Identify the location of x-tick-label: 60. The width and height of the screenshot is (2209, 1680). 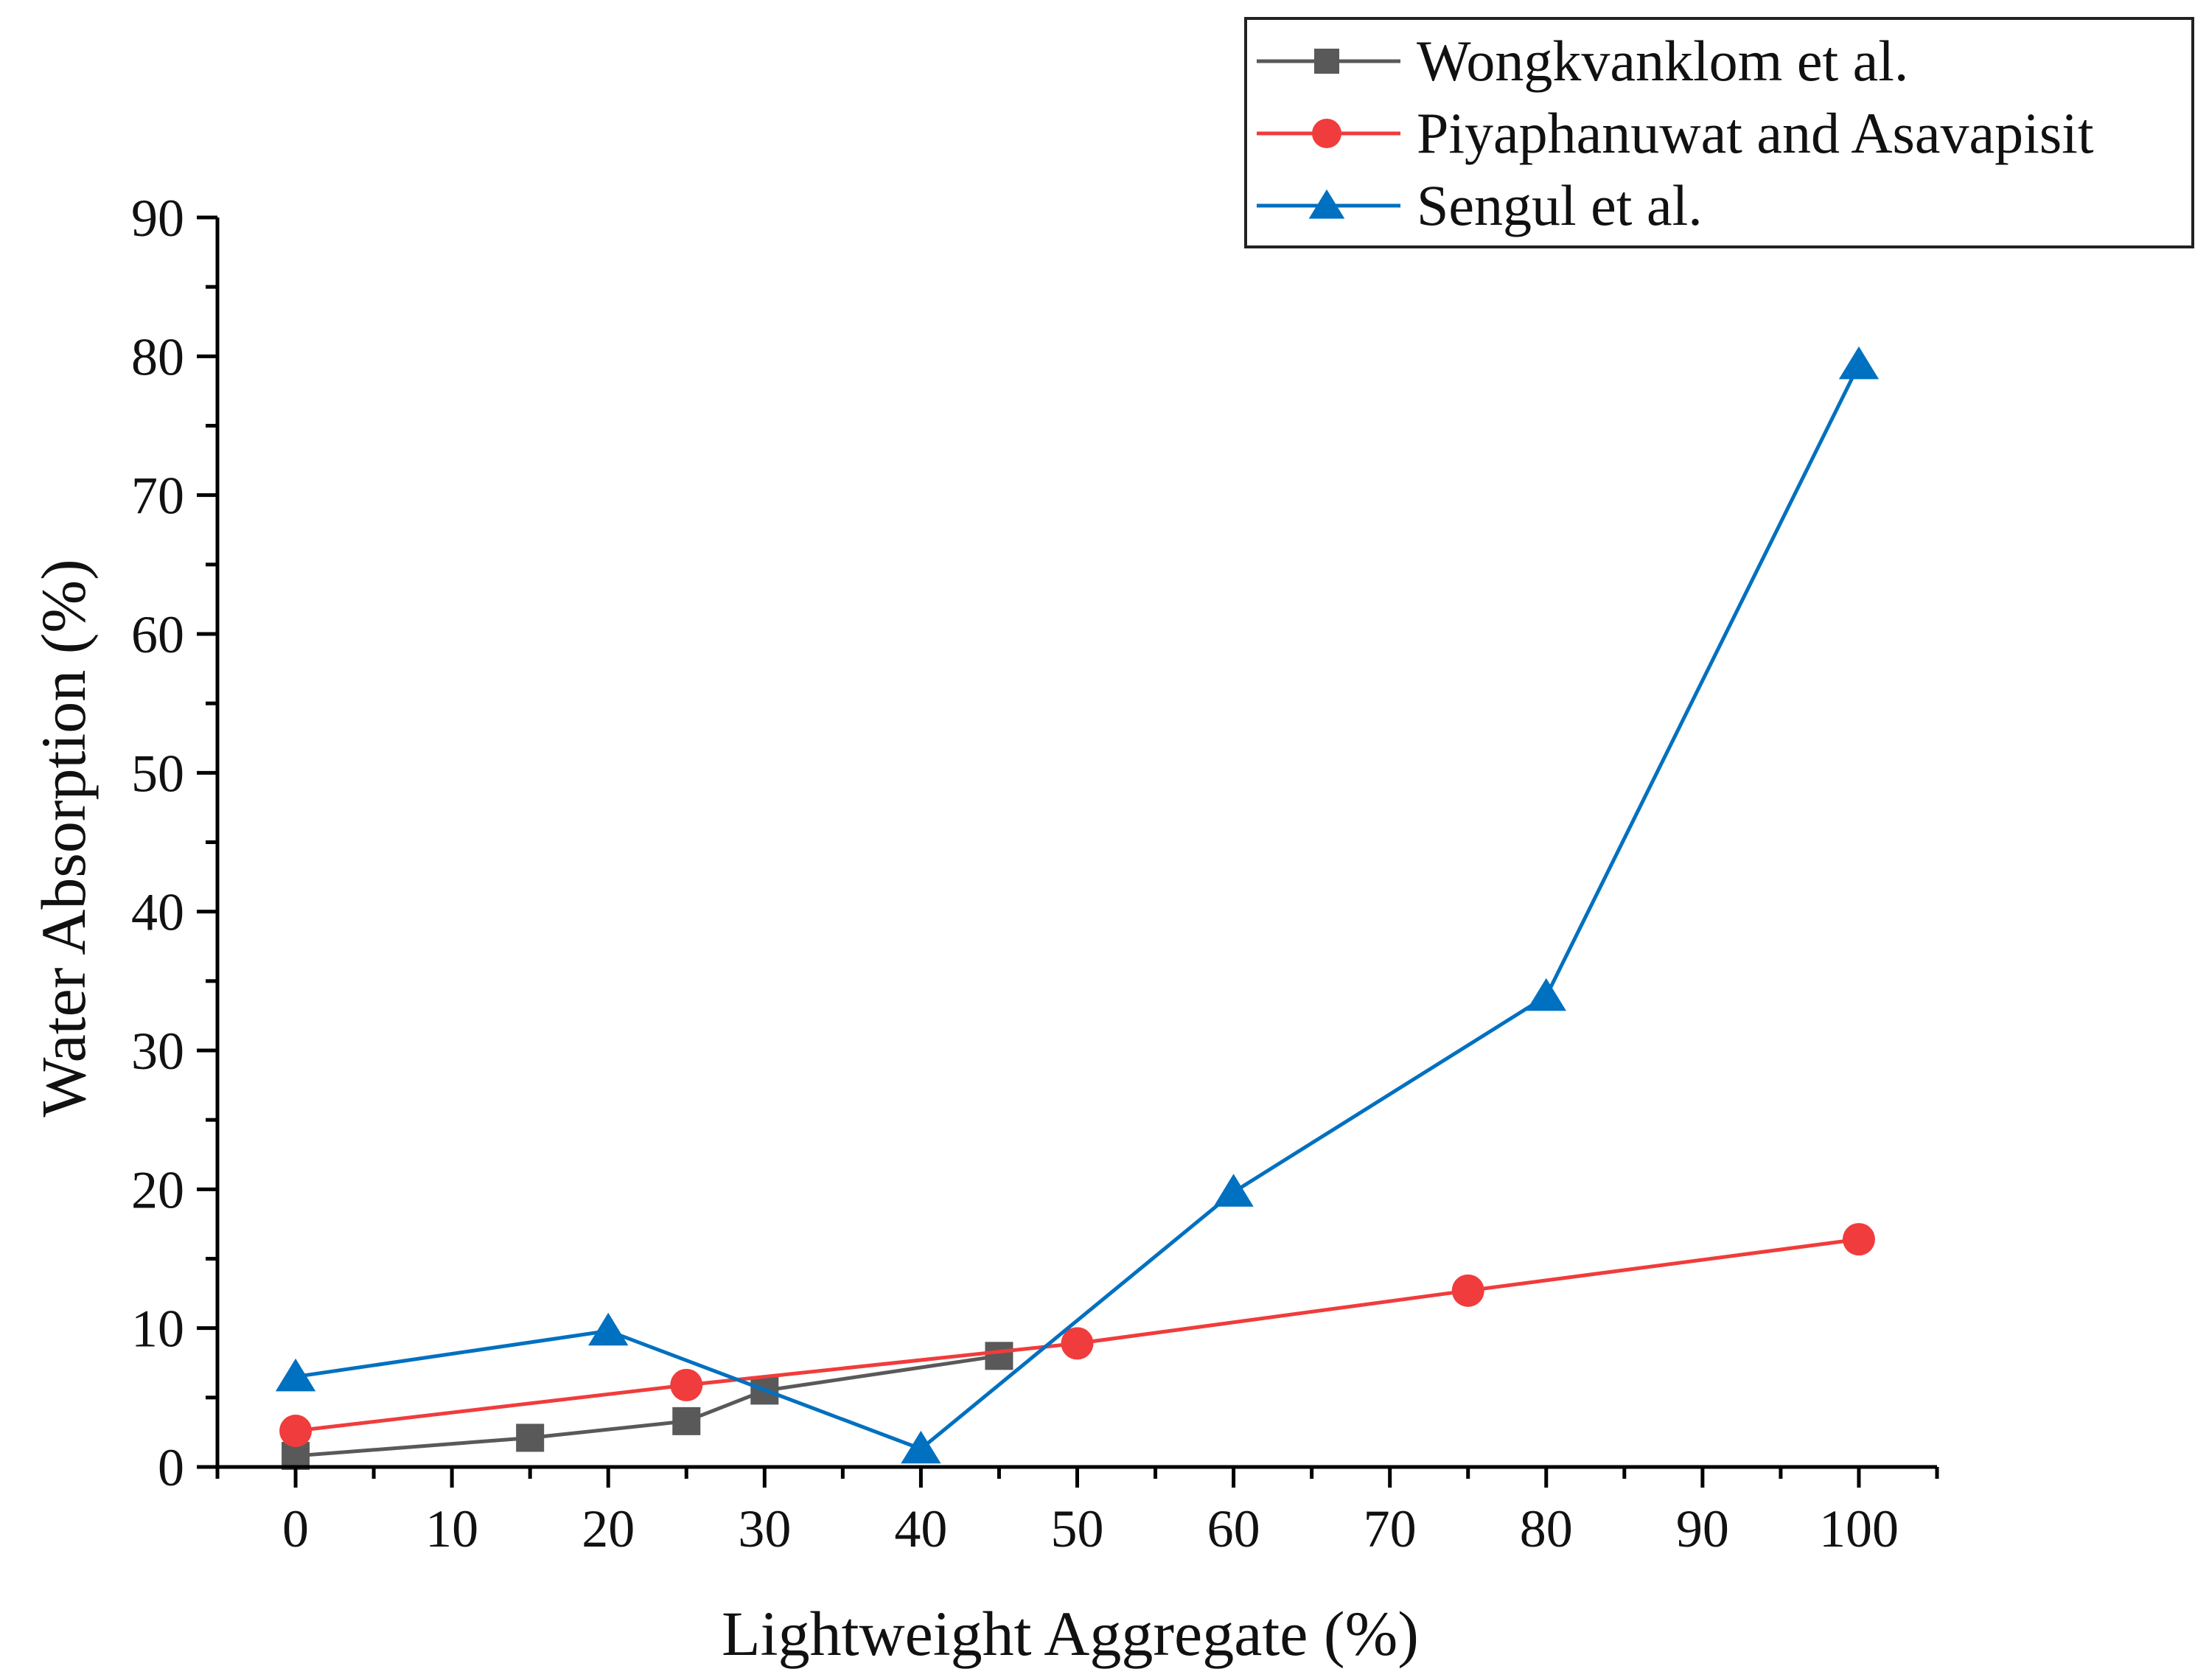
(1234, 1529).